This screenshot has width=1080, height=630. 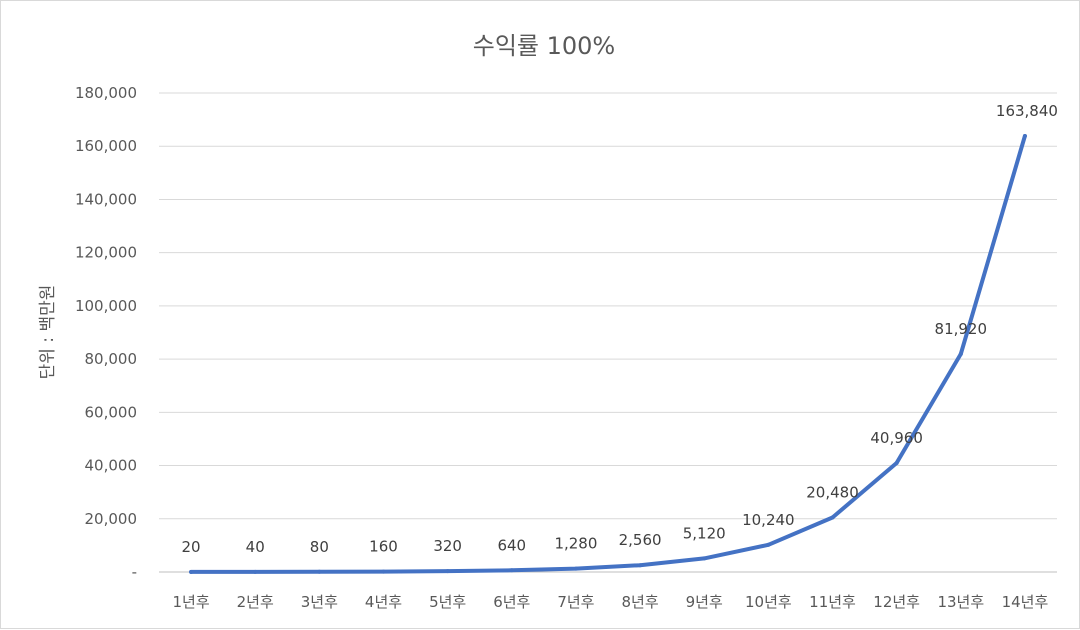 I want to click on x-tick-label: 4년후, so click(x=383, y=602).